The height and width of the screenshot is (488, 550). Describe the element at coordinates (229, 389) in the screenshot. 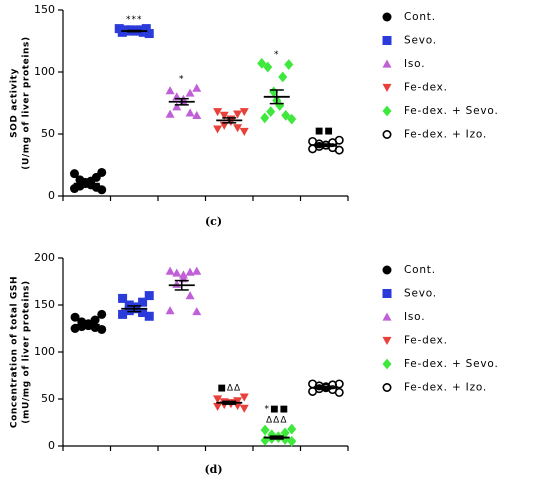

I see `significance-mark: ■ΔΔ` at that location.